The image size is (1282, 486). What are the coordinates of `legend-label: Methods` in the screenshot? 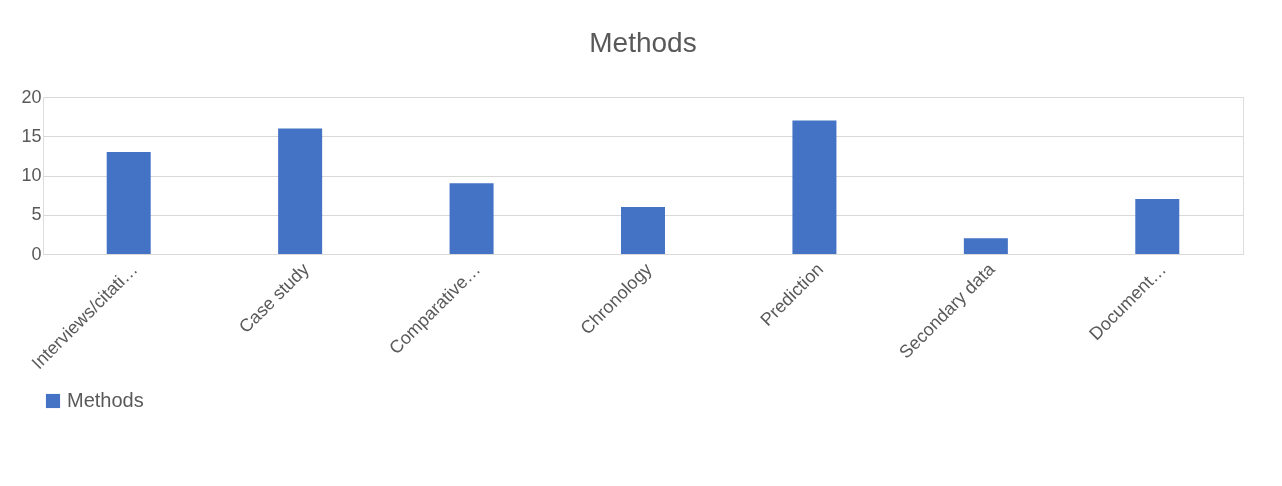 It's located at (105, 400).